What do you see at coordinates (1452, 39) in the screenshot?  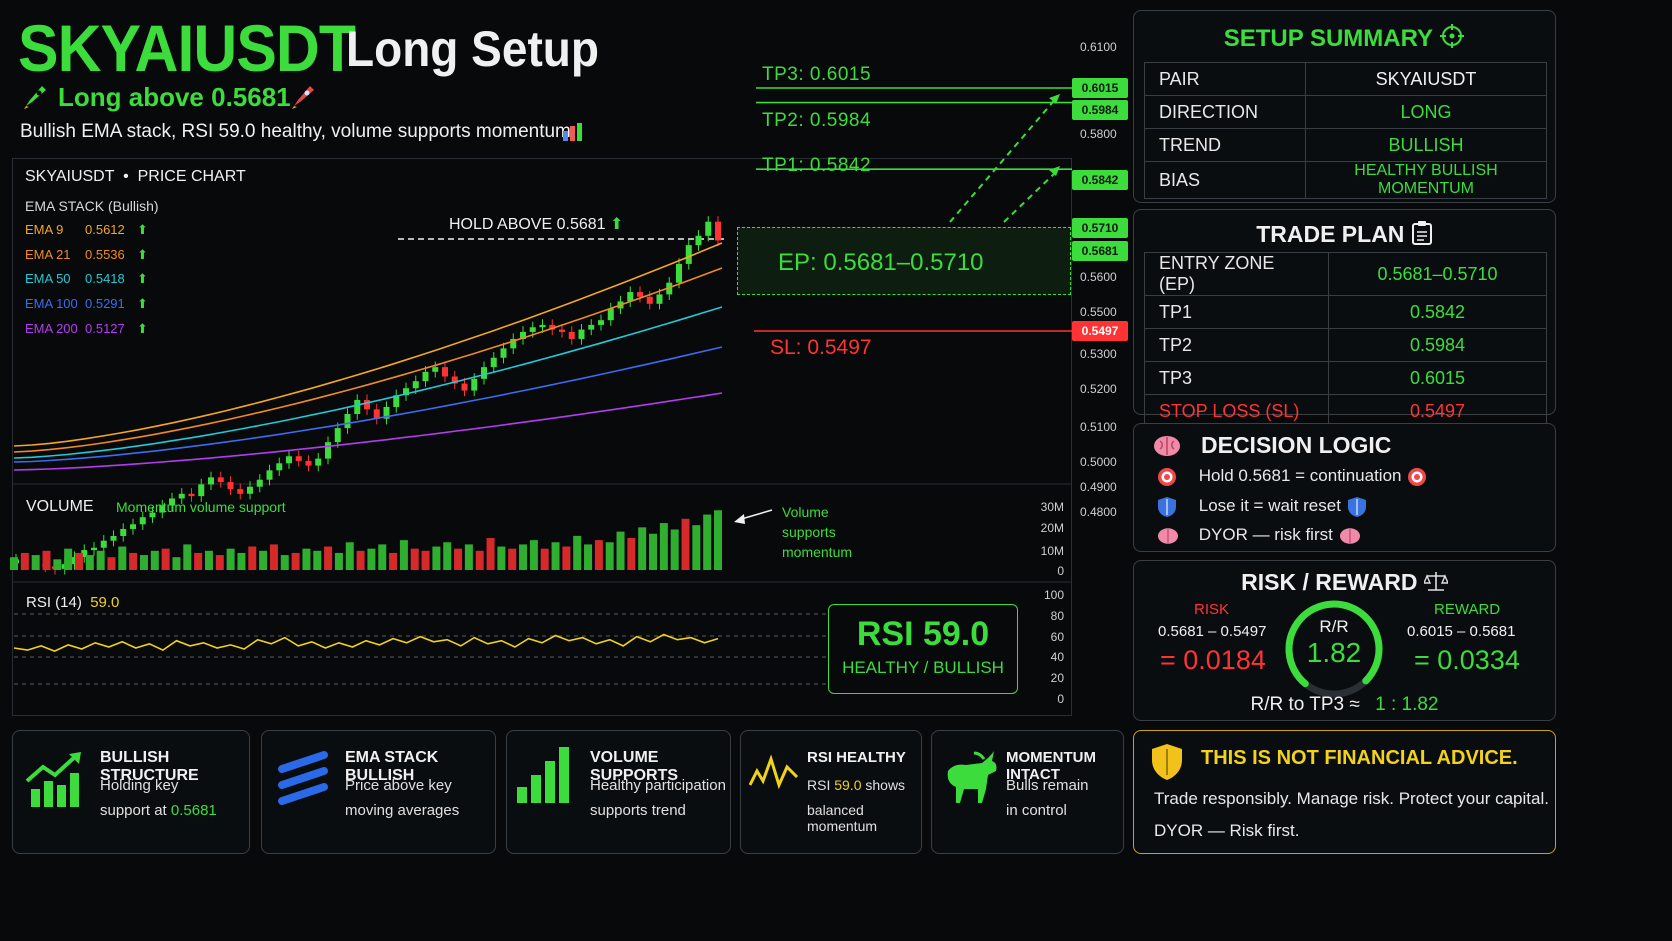 I see `crosshair-icon` at bounding box center [1452, 39].